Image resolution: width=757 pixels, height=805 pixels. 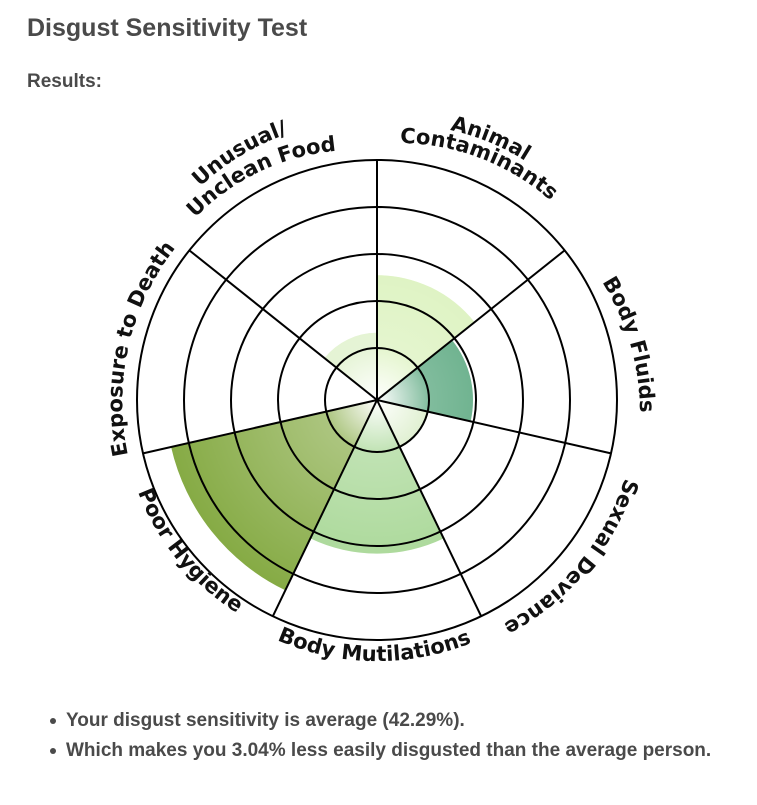 What do you see at coordinates (167, 28) in the screenshot?
I see `page-title: Disgust Sensitivity Test` at bounding box center [167, 28].